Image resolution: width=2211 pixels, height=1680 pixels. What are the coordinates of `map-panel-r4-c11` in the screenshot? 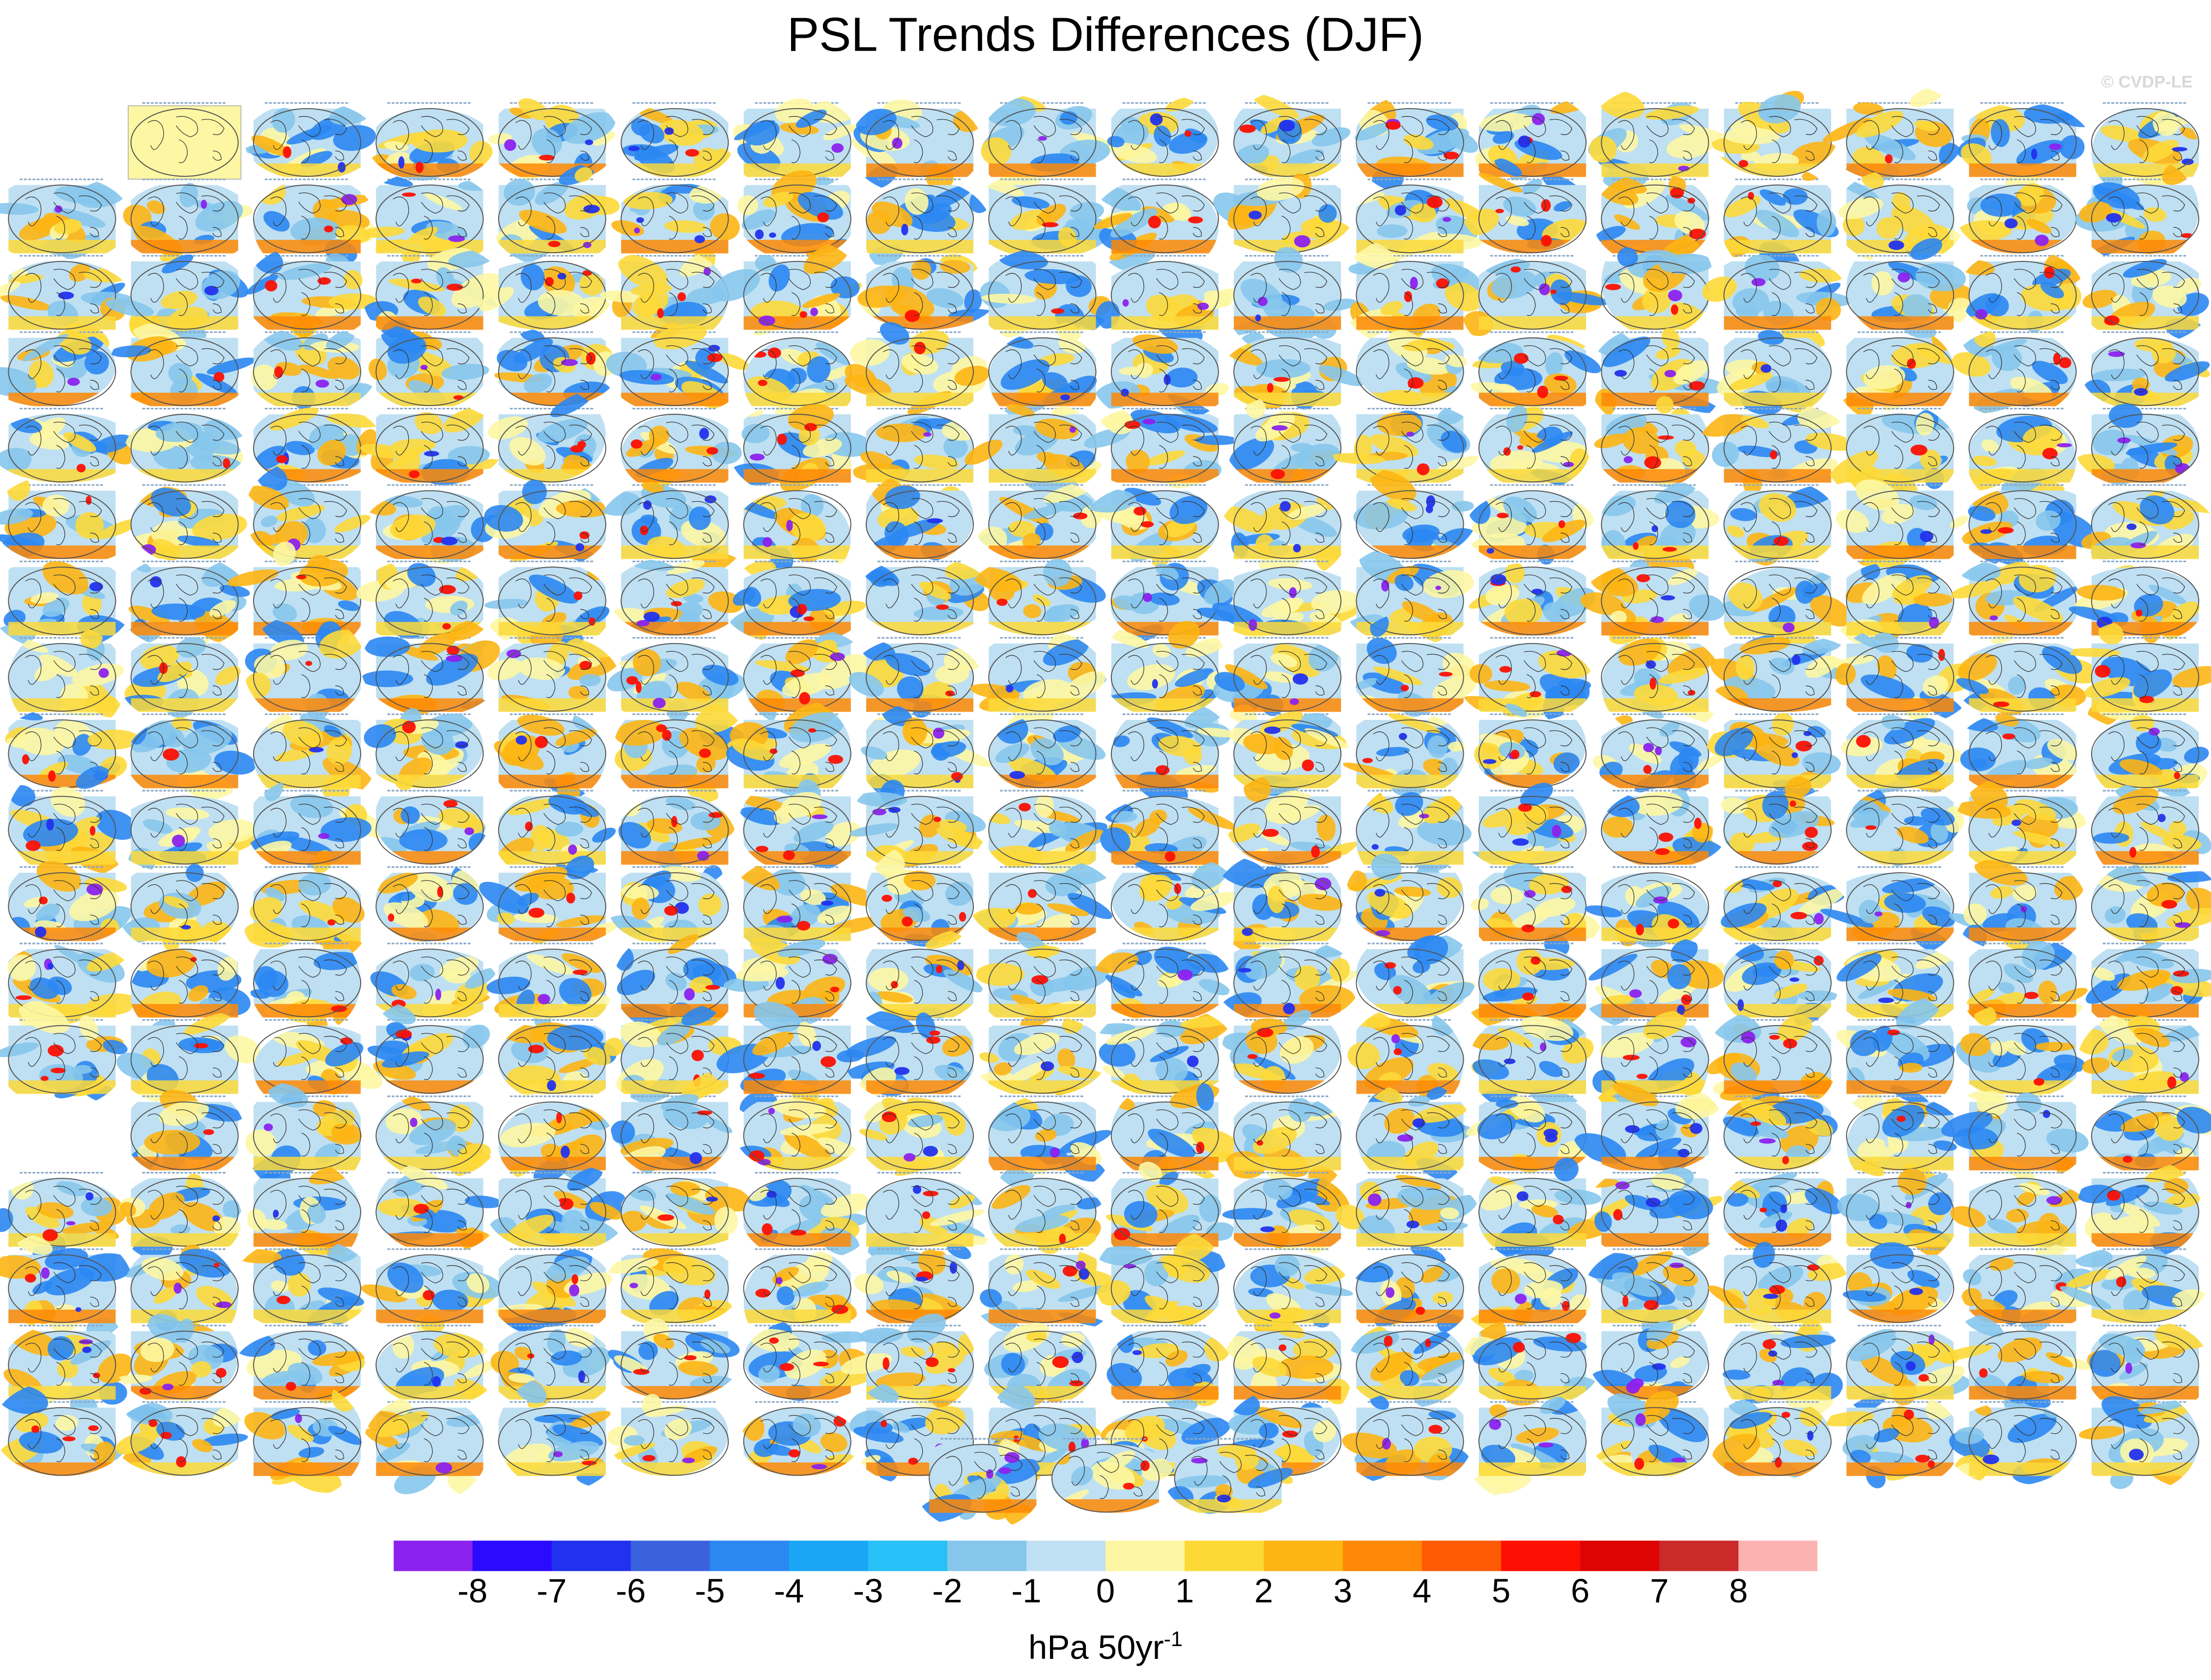 It's located at (1405, 445).